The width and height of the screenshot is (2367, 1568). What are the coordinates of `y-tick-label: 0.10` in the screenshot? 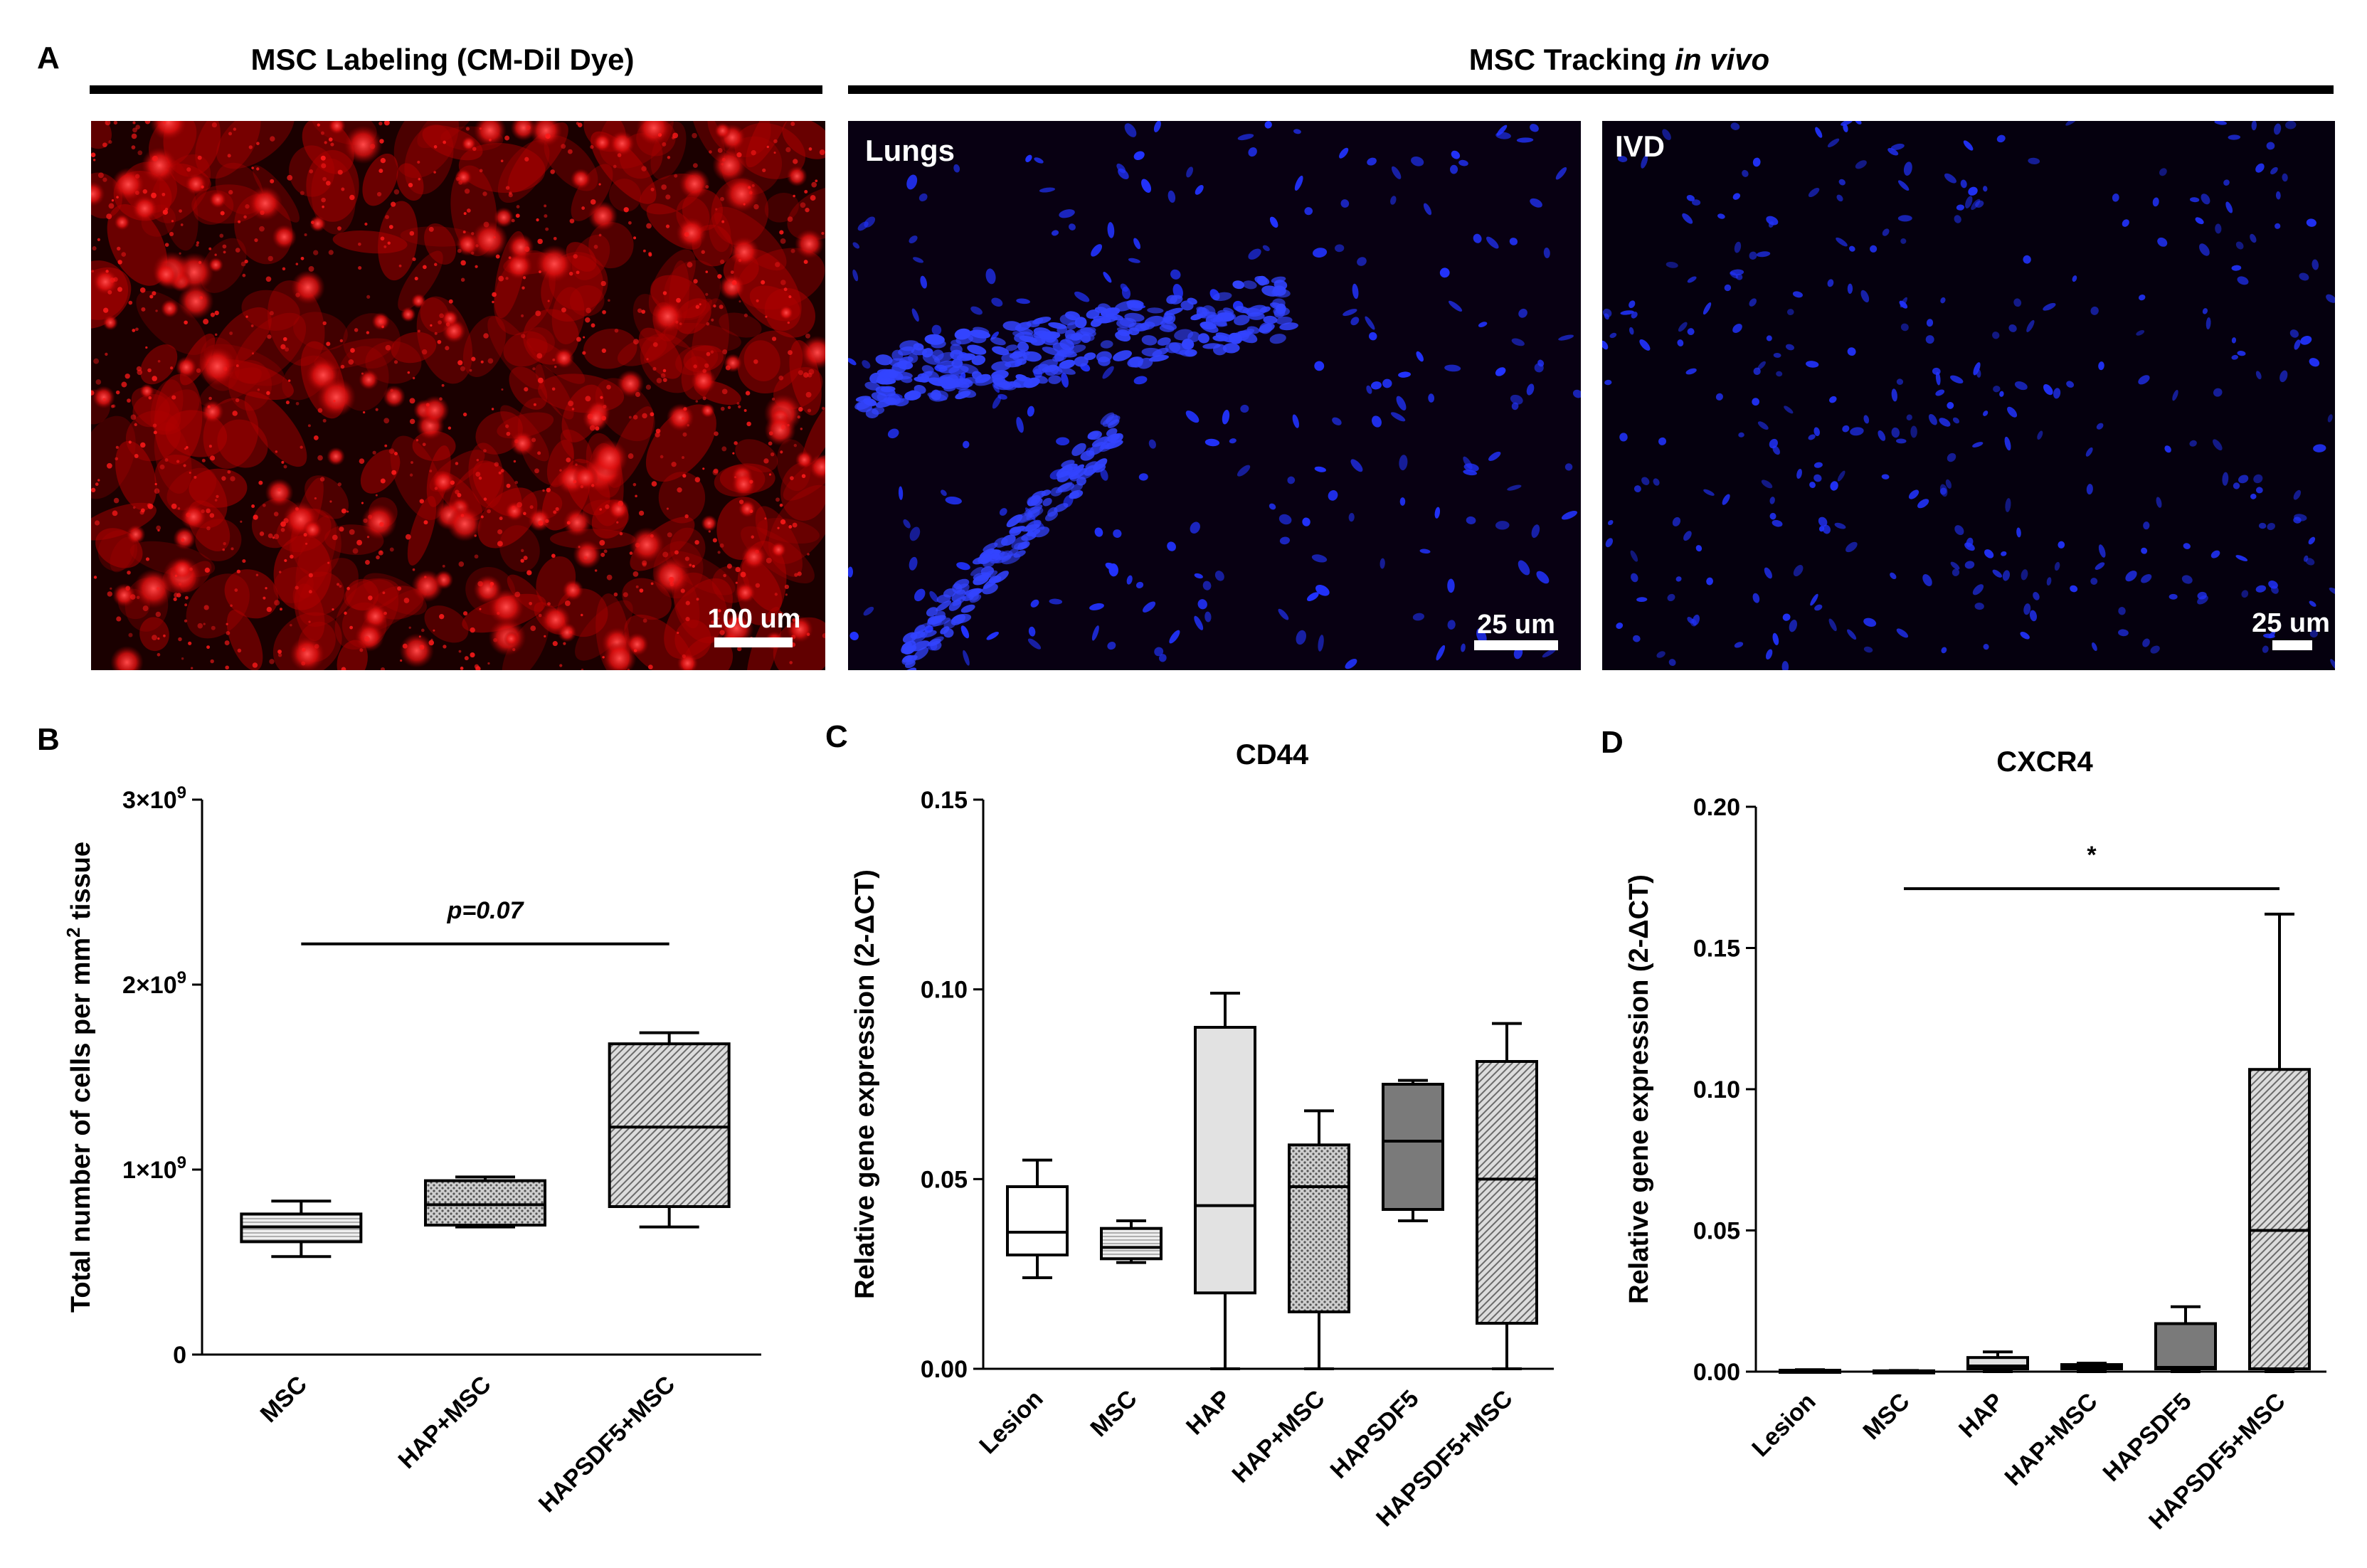 It's located at (1717, 1089).